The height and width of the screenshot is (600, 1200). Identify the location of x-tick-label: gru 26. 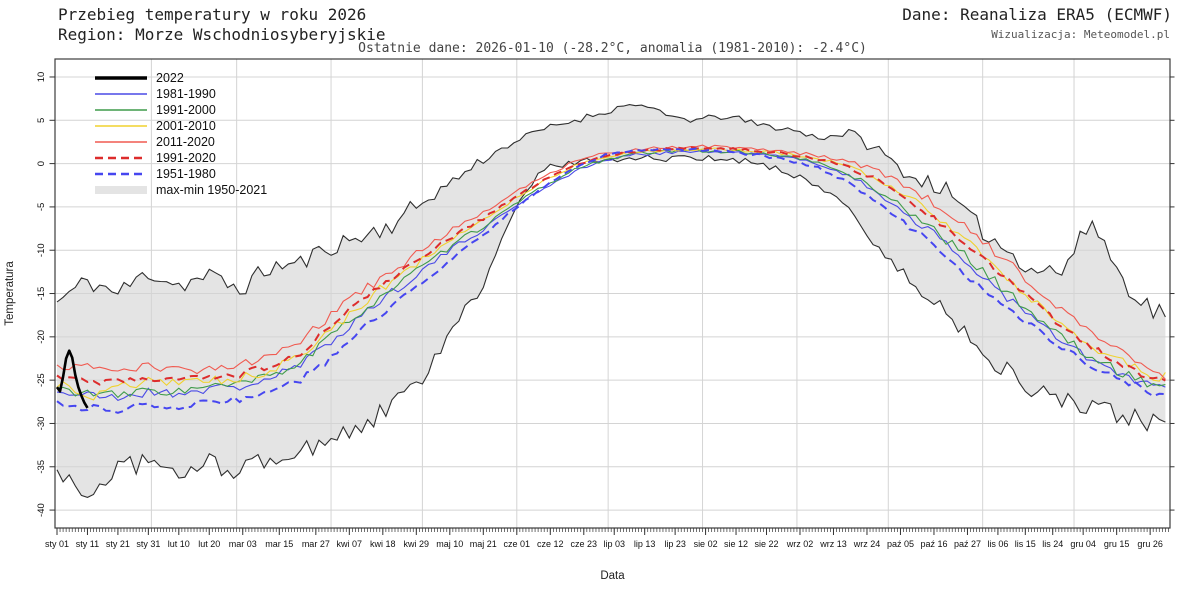
(1150, 544).